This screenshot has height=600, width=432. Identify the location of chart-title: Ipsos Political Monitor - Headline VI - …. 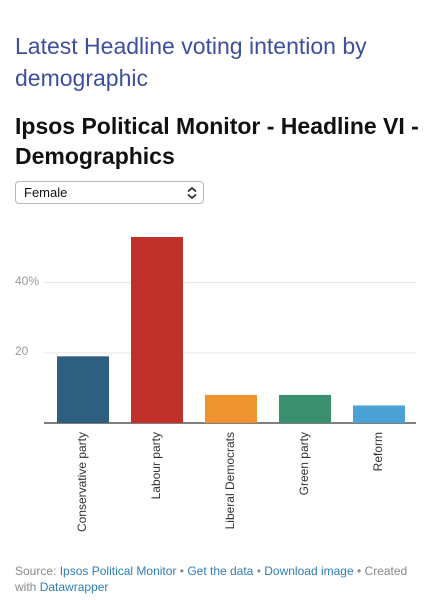
(217, 141).